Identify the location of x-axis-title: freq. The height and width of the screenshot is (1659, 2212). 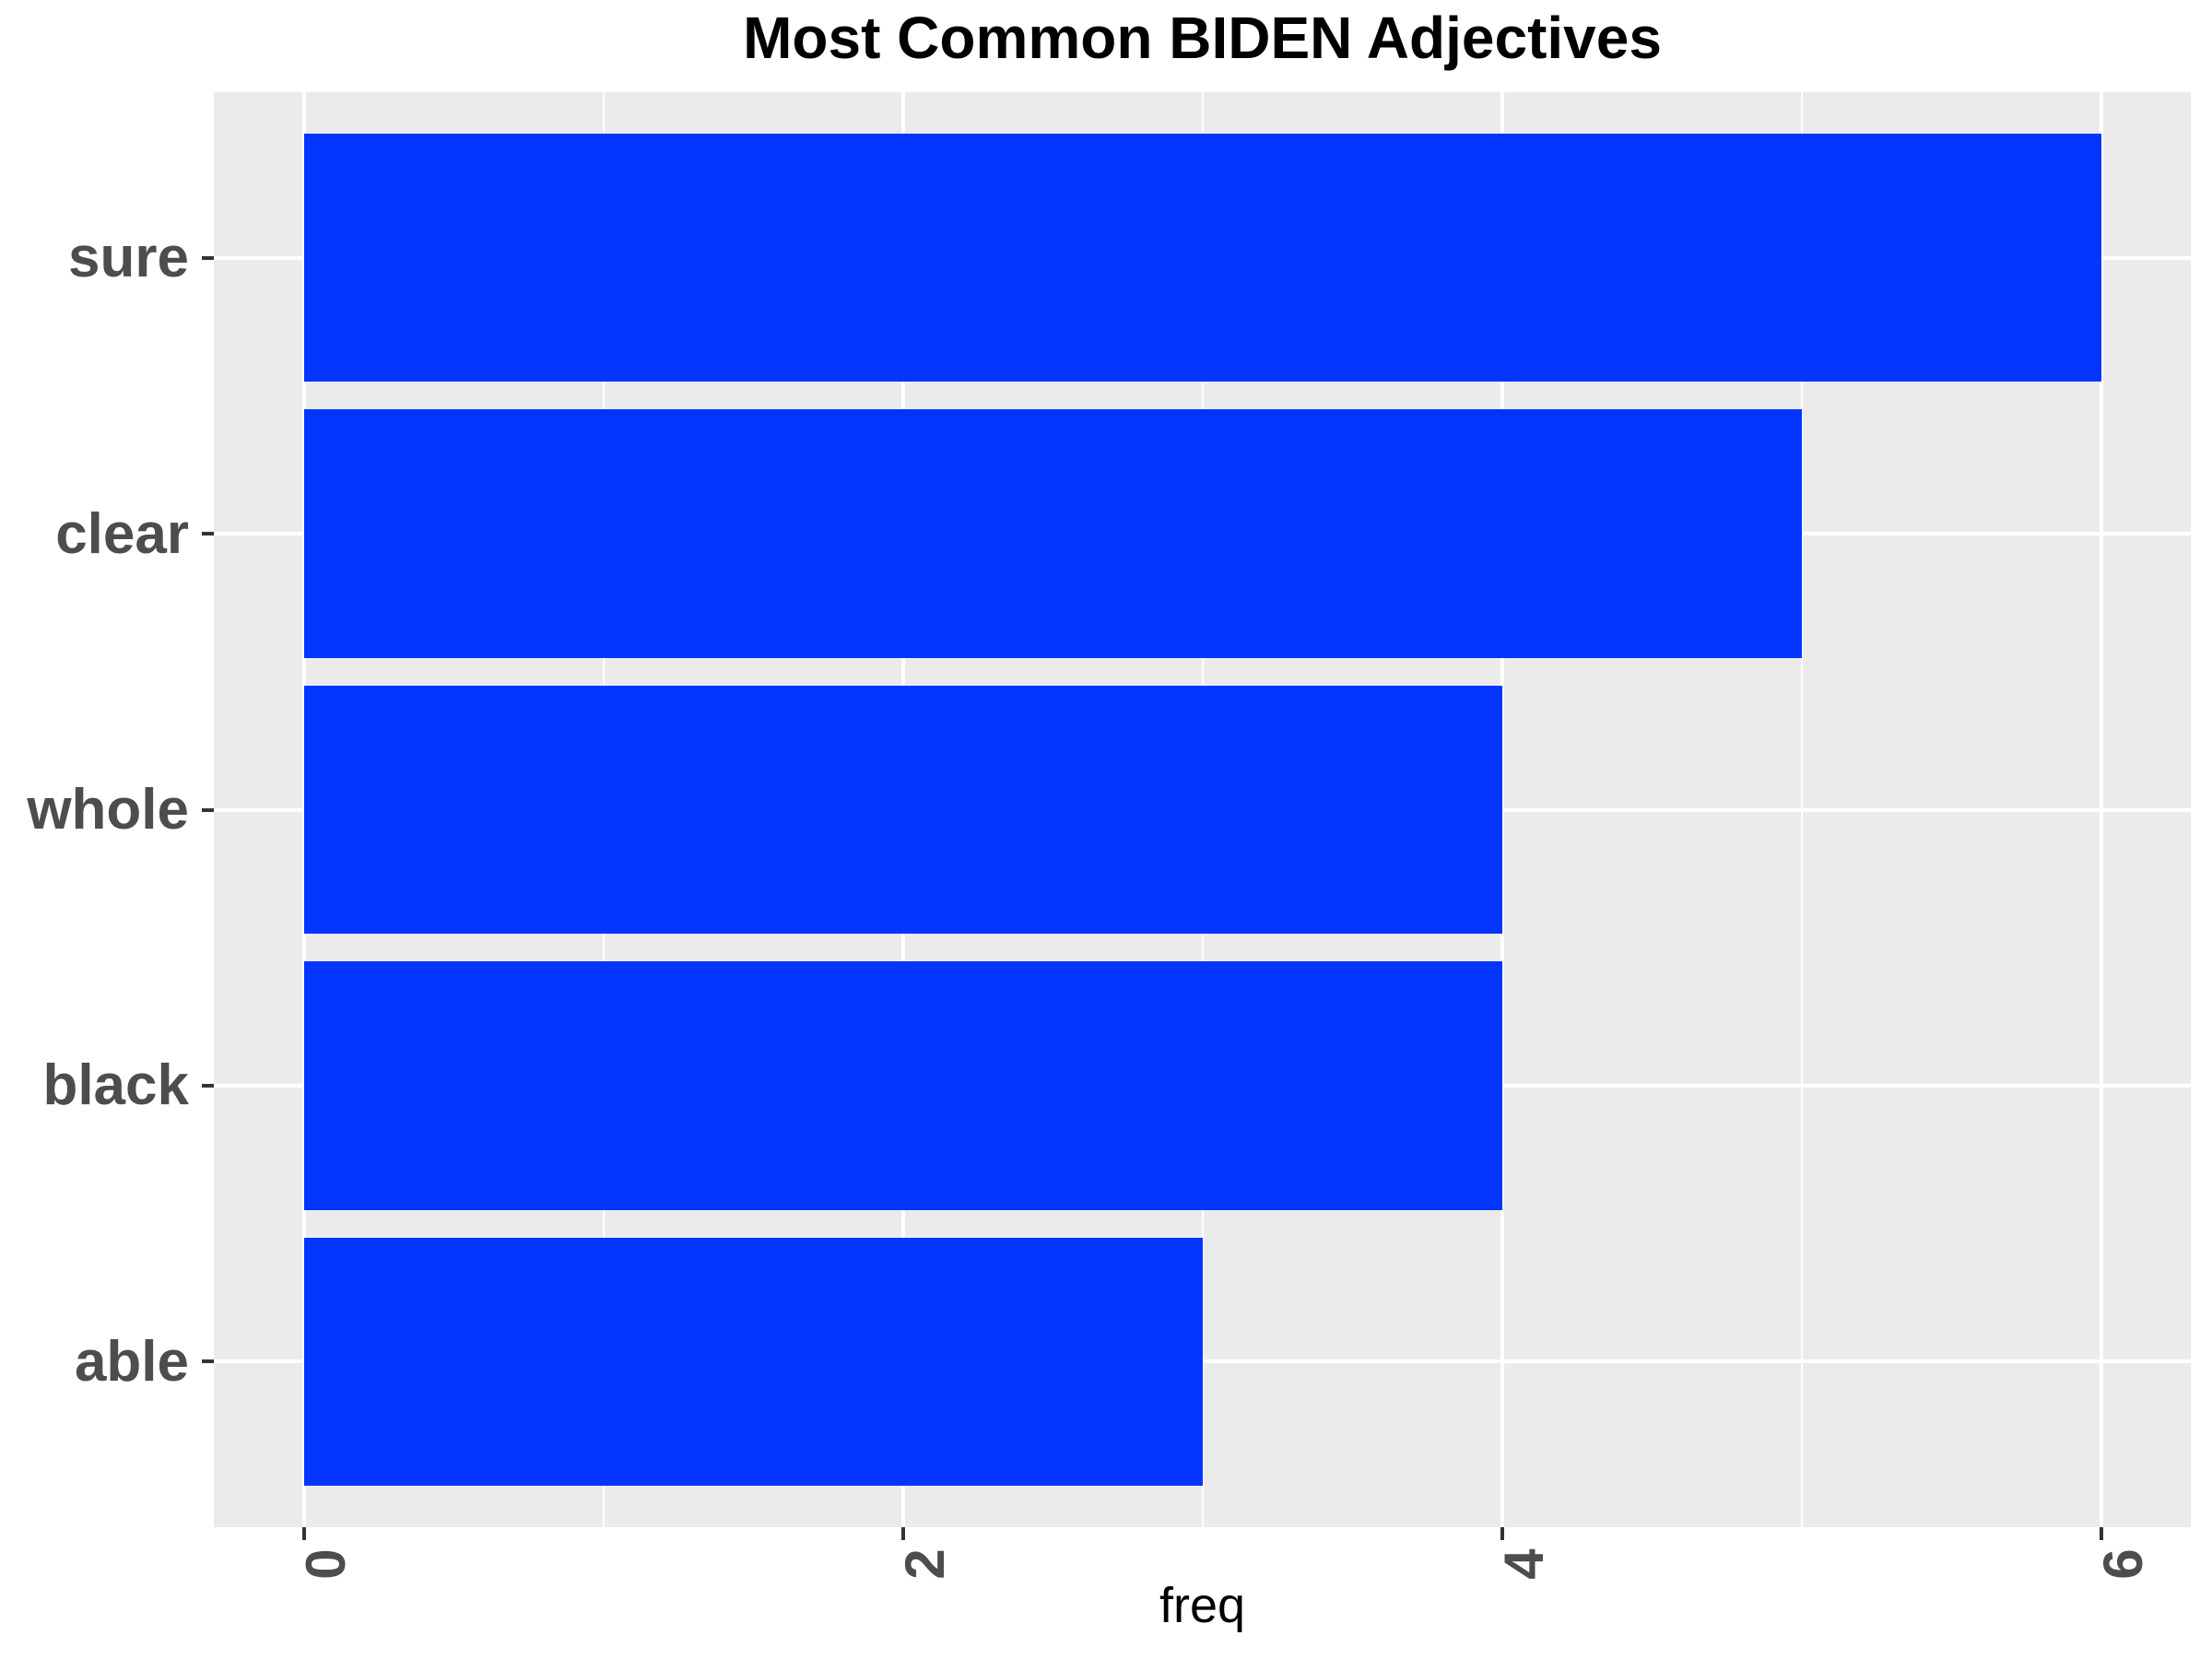
(1202, 1605).